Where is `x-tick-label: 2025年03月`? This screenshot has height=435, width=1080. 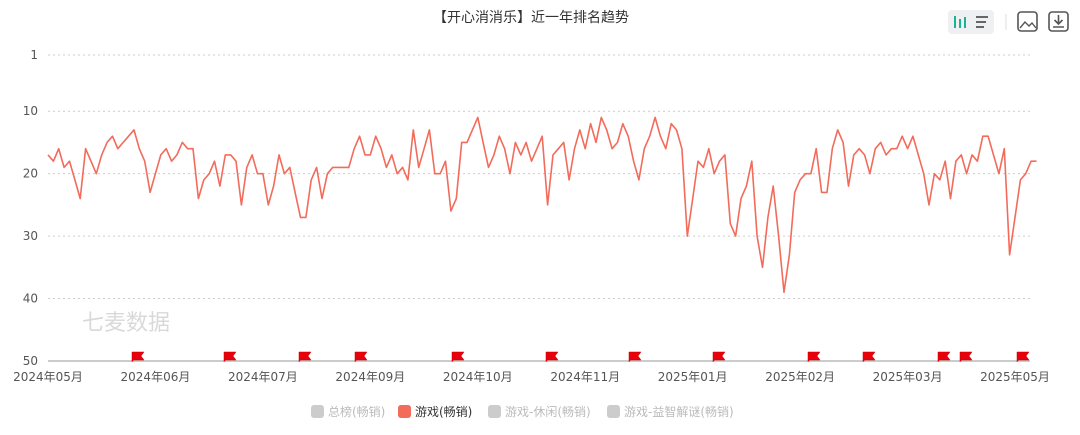 x-tick-label: 2025年03月 is located at coordinates (908, 377).